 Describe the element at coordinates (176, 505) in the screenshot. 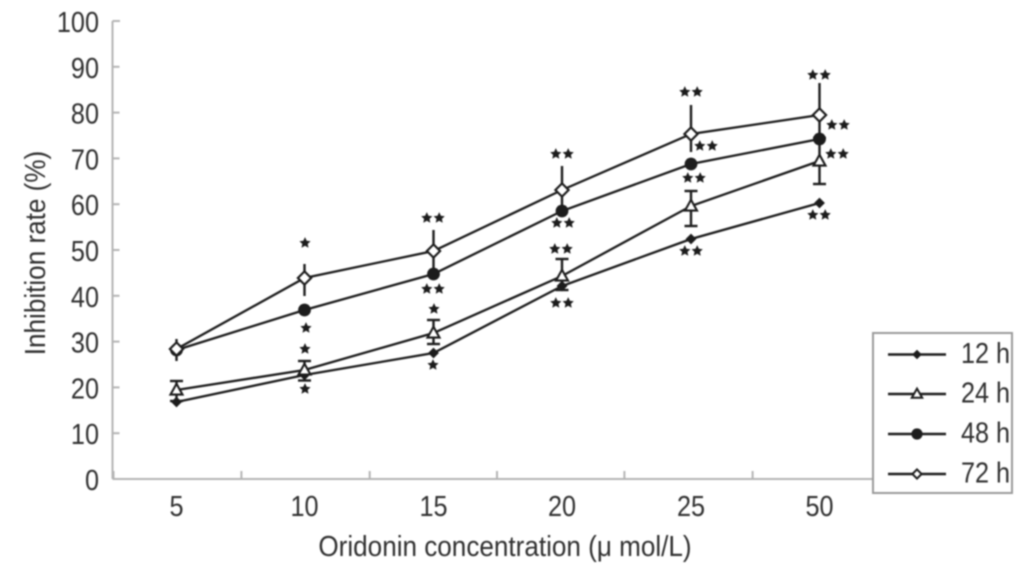

I see `svg-text: 5` at that location.